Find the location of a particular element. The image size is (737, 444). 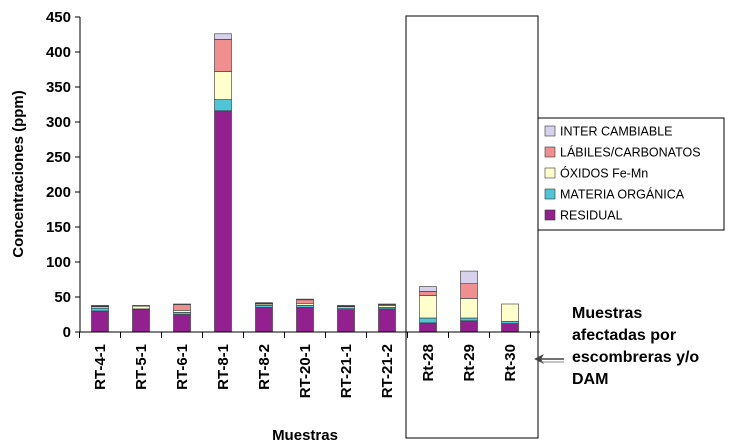

annotation-line: DAM is located at coordinates (590, 379).